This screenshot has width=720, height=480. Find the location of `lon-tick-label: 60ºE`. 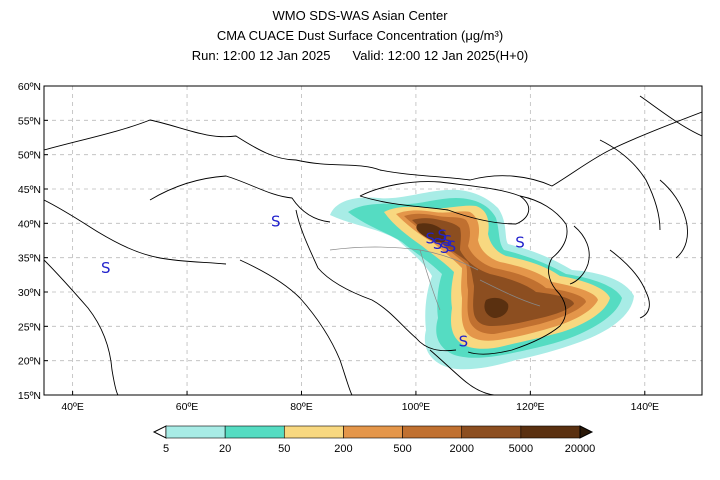

lon-tick-label: 60ºE is located at coordinates (187, 407).